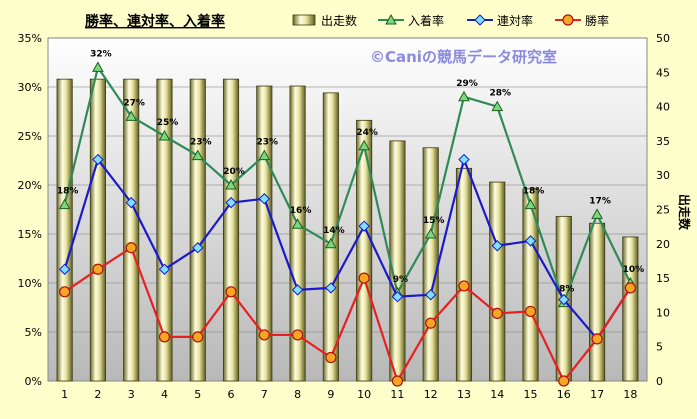  I want to click on y-right-tick-label: 20, so click(663, 244).